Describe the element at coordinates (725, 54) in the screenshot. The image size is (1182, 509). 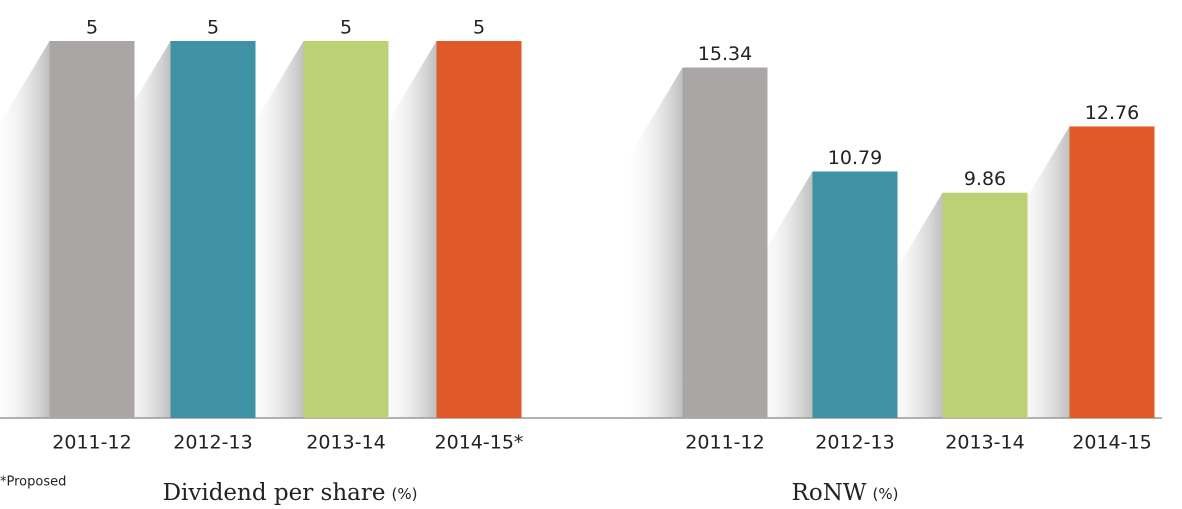
I see `data-label: 15.34` at that location.